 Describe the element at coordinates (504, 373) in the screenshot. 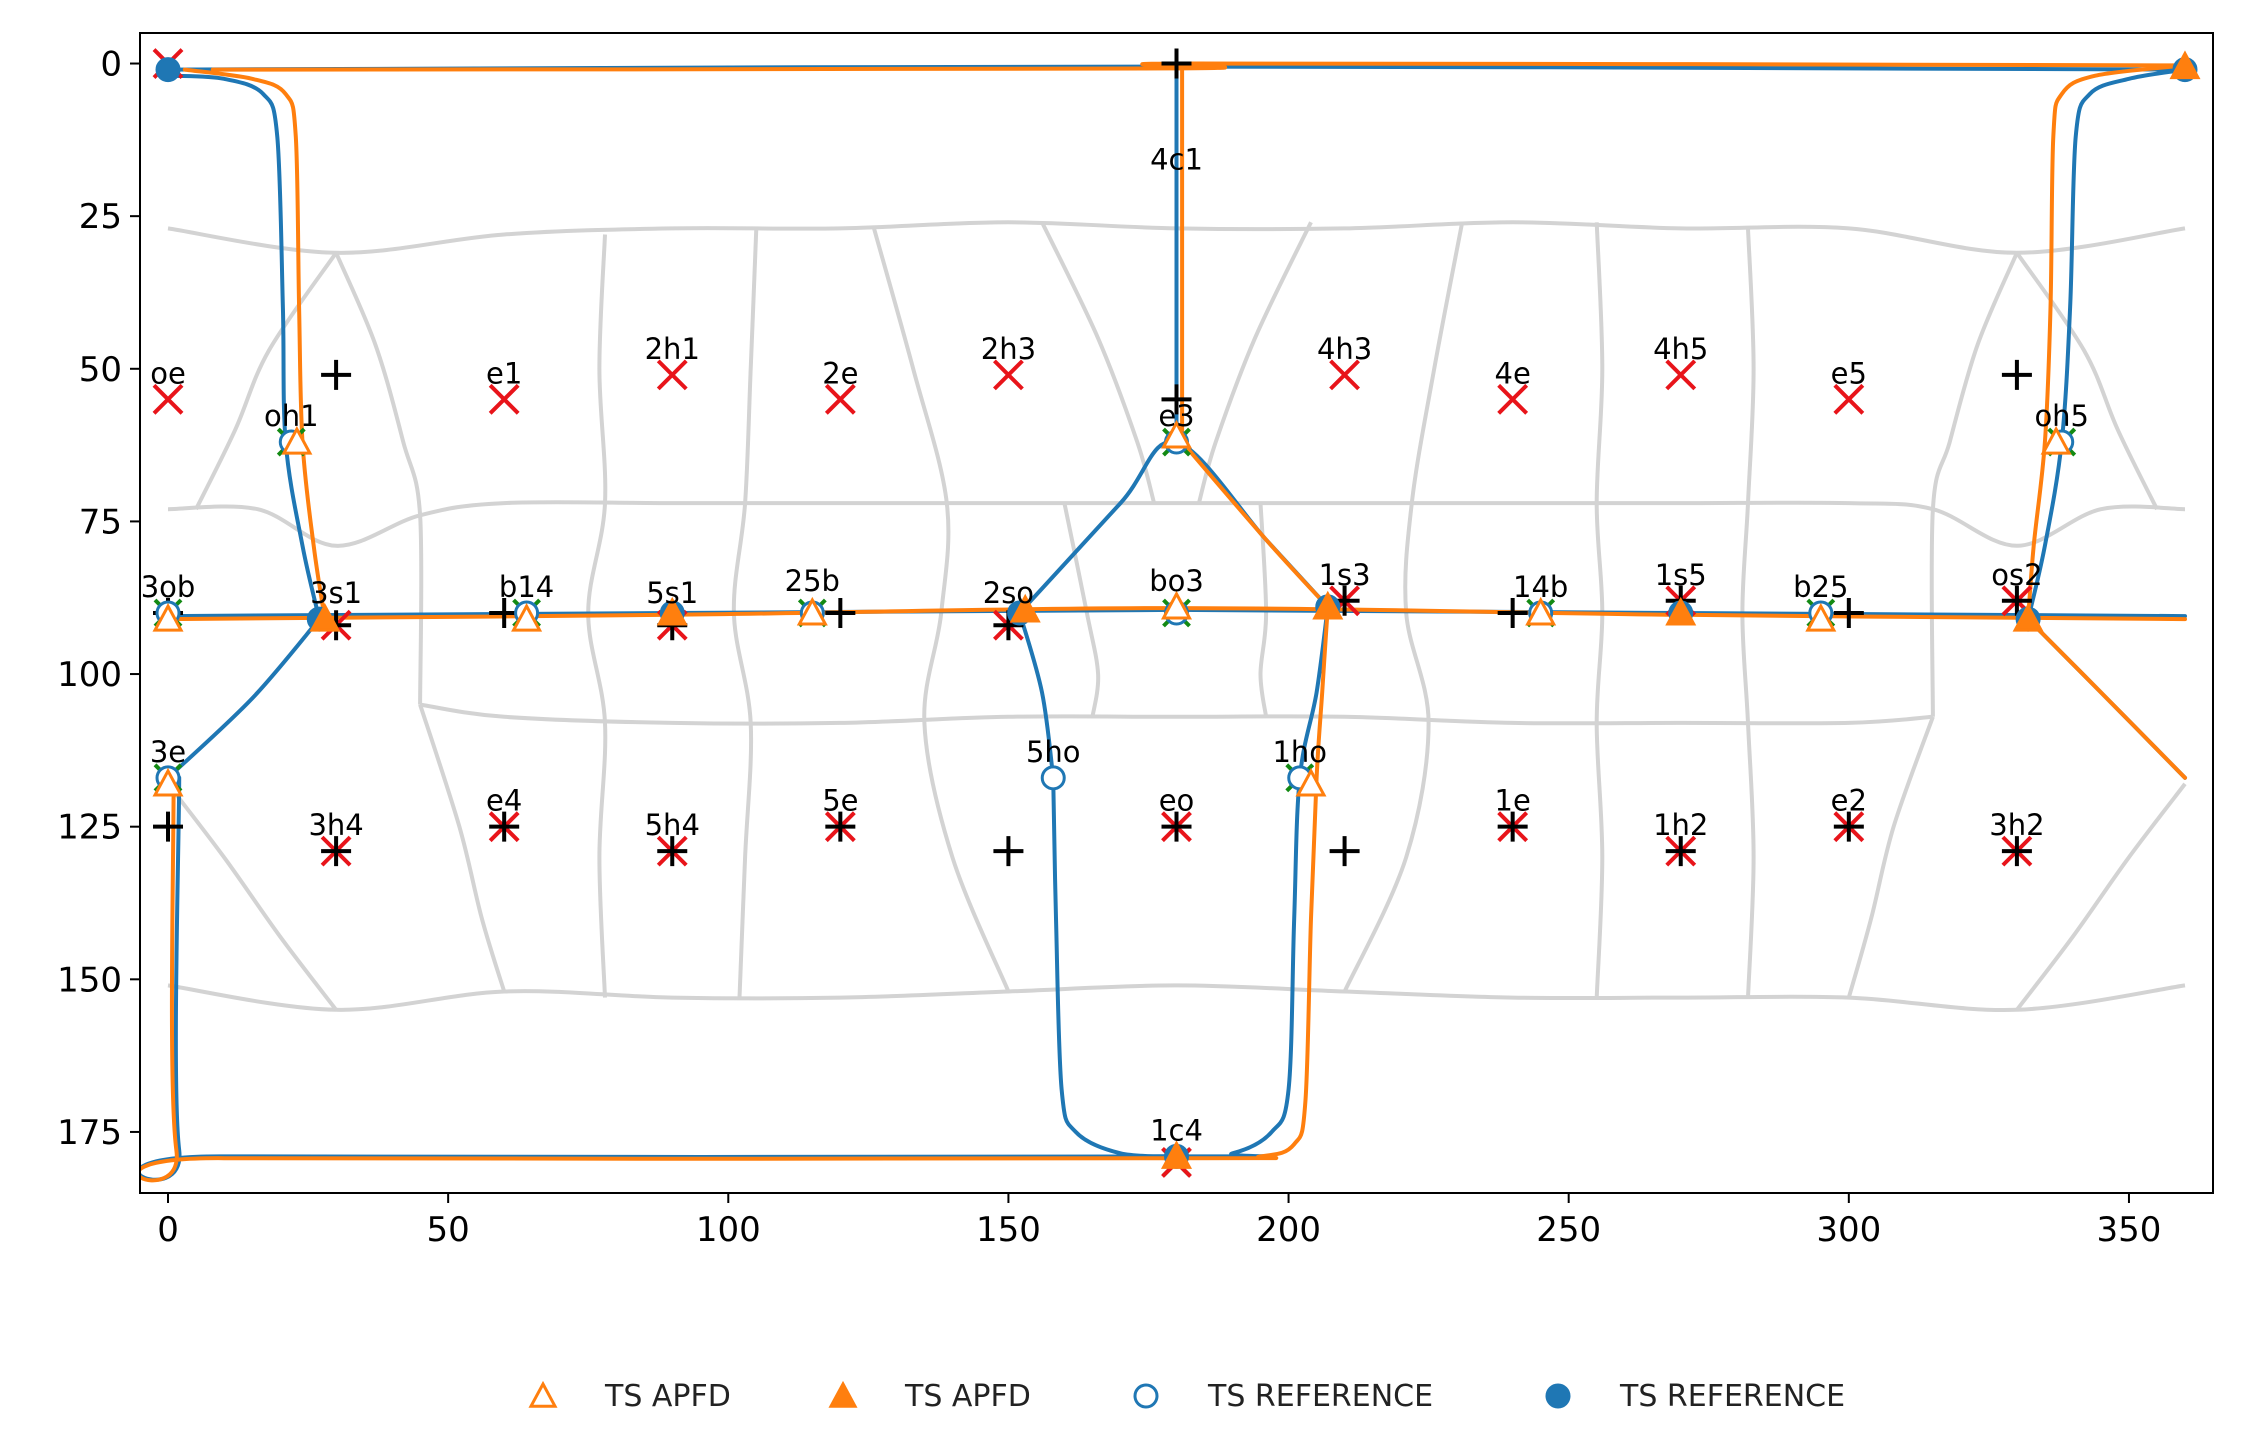

I see `point-label-e1: e1` at that location.